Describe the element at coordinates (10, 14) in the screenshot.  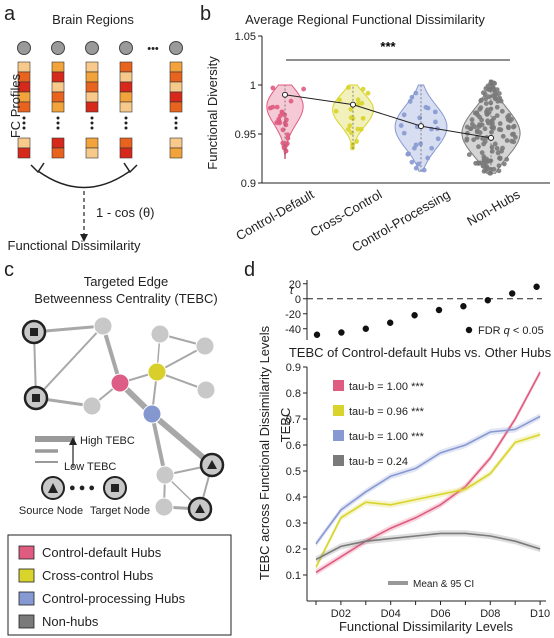
I see `panel-label-a: a` at that location.